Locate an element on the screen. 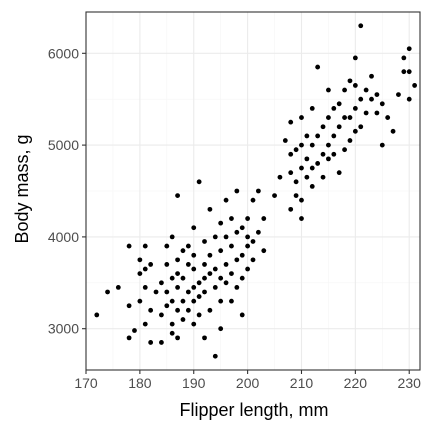  y-tick-label: 3000 is located at coordinates (63, 329).